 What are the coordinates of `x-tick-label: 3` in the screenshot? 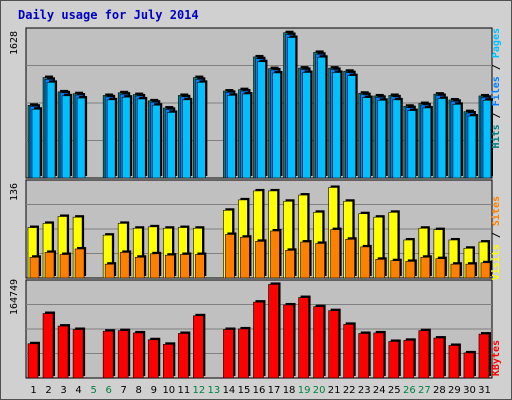 It's located at (63, 390).